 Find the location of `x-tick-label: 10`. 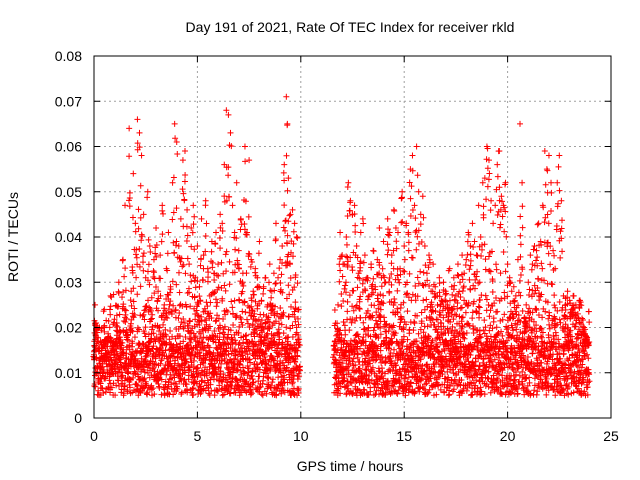

x-tick-label: 10 is located at coordinates (301, 436).